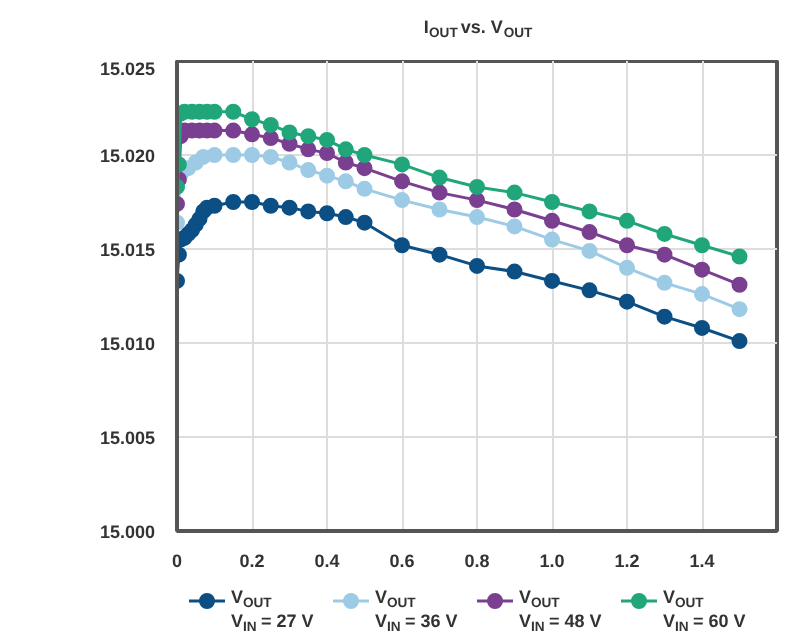 The height and width of the screenshot is (644, 794). I want to click on x-tick-label: 1.2, so click(627, 561).